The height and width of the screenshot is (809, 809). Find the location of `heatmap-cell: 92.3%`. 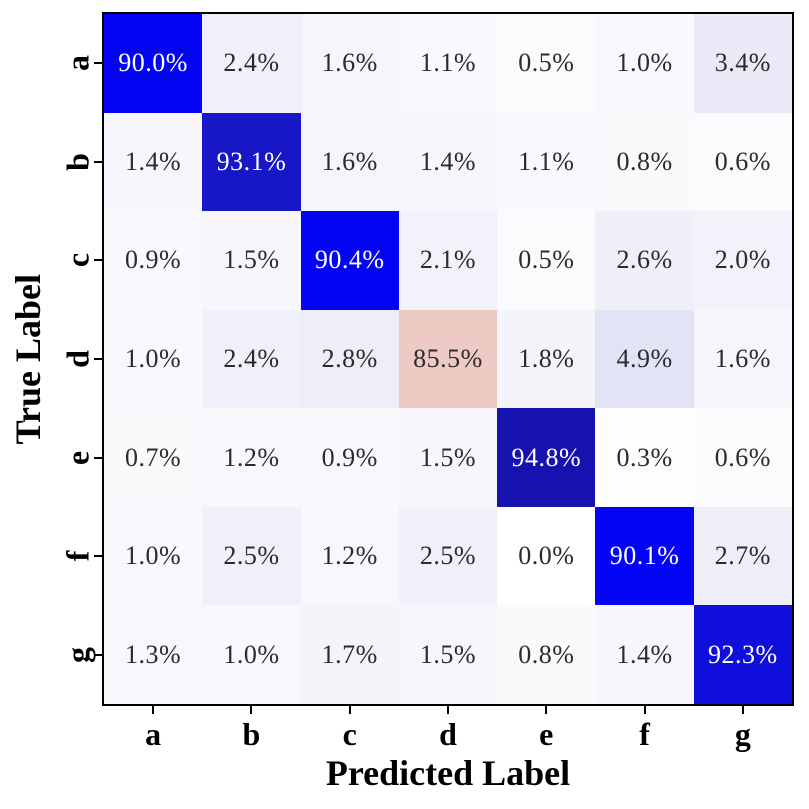

heatmap-cell: 92.3% is located at coordinates (742, 654).